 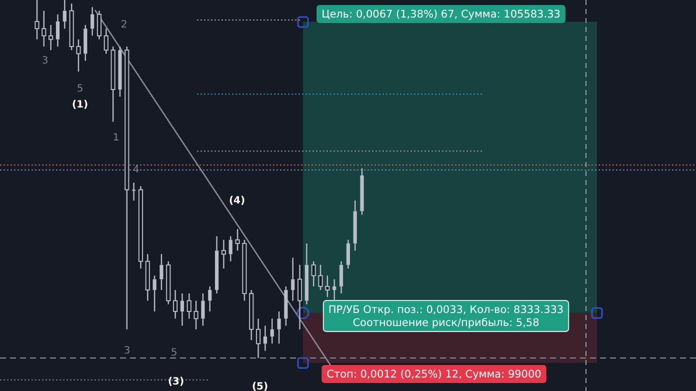 What do you see at coordinates (237, 201) in the screenshot?
I see `annotation: (4)` at bounding box center [237, 201].